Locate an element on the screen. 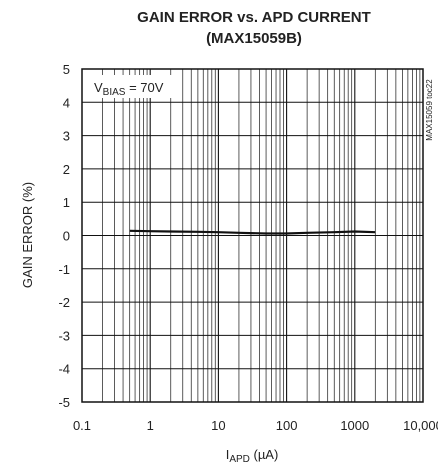  y-tick-label: -2 is located at coordinates (64, 302).